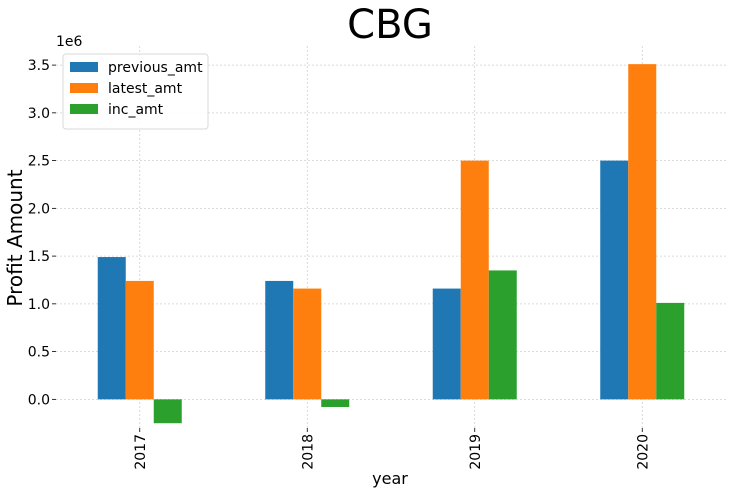 The width and height of the screenshot is (732, 492). Describe the element at coordinates (39, 209) in the screenshot. I see `y-tick-label: 2.0` at that location.